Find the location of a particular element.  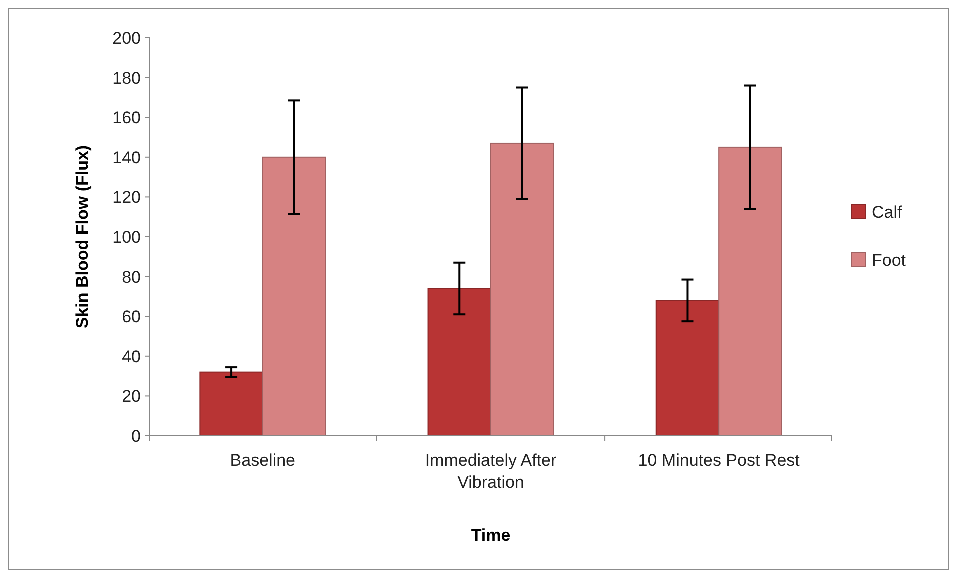

y-tick-label: 180 is located at coordinates (126, 78).